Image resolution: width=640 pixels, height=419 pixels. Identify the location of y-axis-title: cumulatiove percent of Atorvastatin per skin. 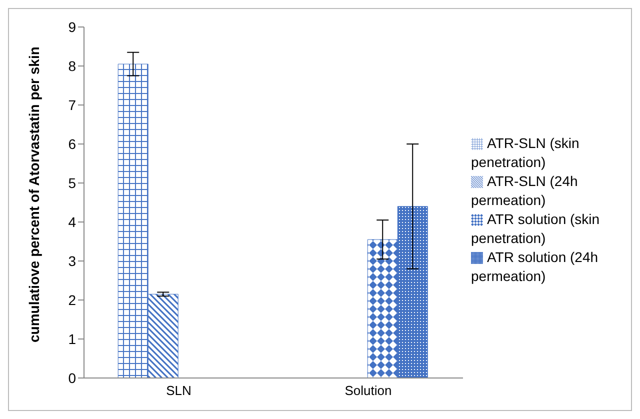
(34, 194).